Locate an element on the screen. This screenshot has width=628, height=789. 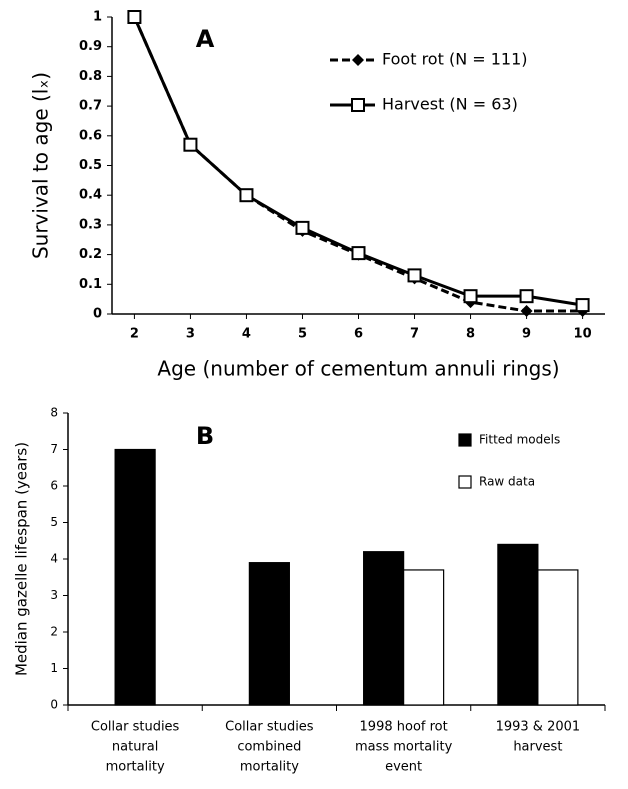
y-tick-label: 0.8 is located at coordinates (90, 76).